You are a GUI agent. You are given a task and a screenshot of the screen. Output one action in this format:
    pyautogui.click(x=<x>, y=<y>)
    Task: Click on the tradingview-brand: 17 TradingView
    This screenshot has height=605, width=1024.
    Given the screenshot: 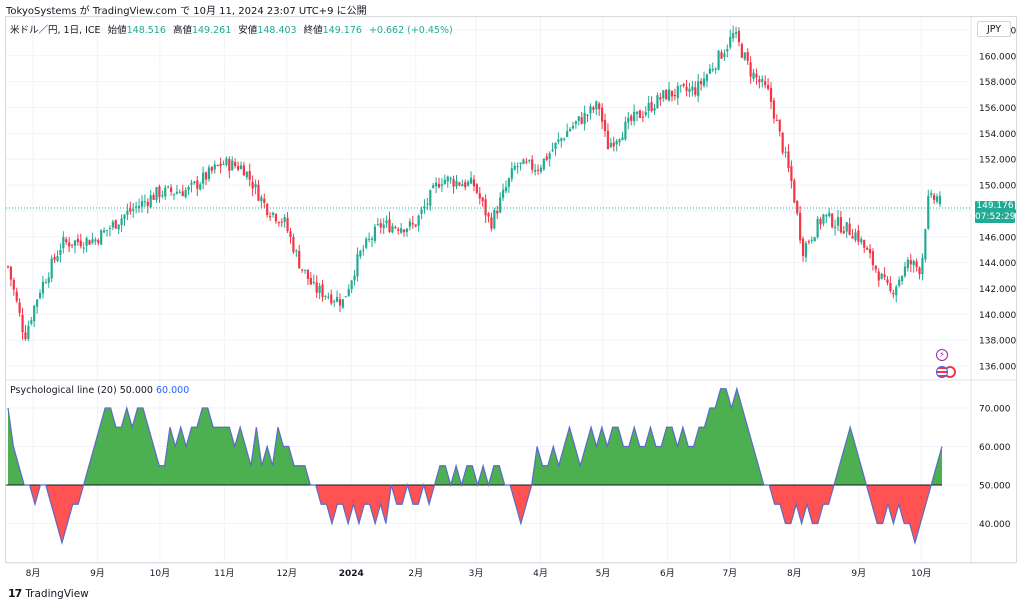 What is the action you would take?
    pyautogui.click(x=48, y=593)
    